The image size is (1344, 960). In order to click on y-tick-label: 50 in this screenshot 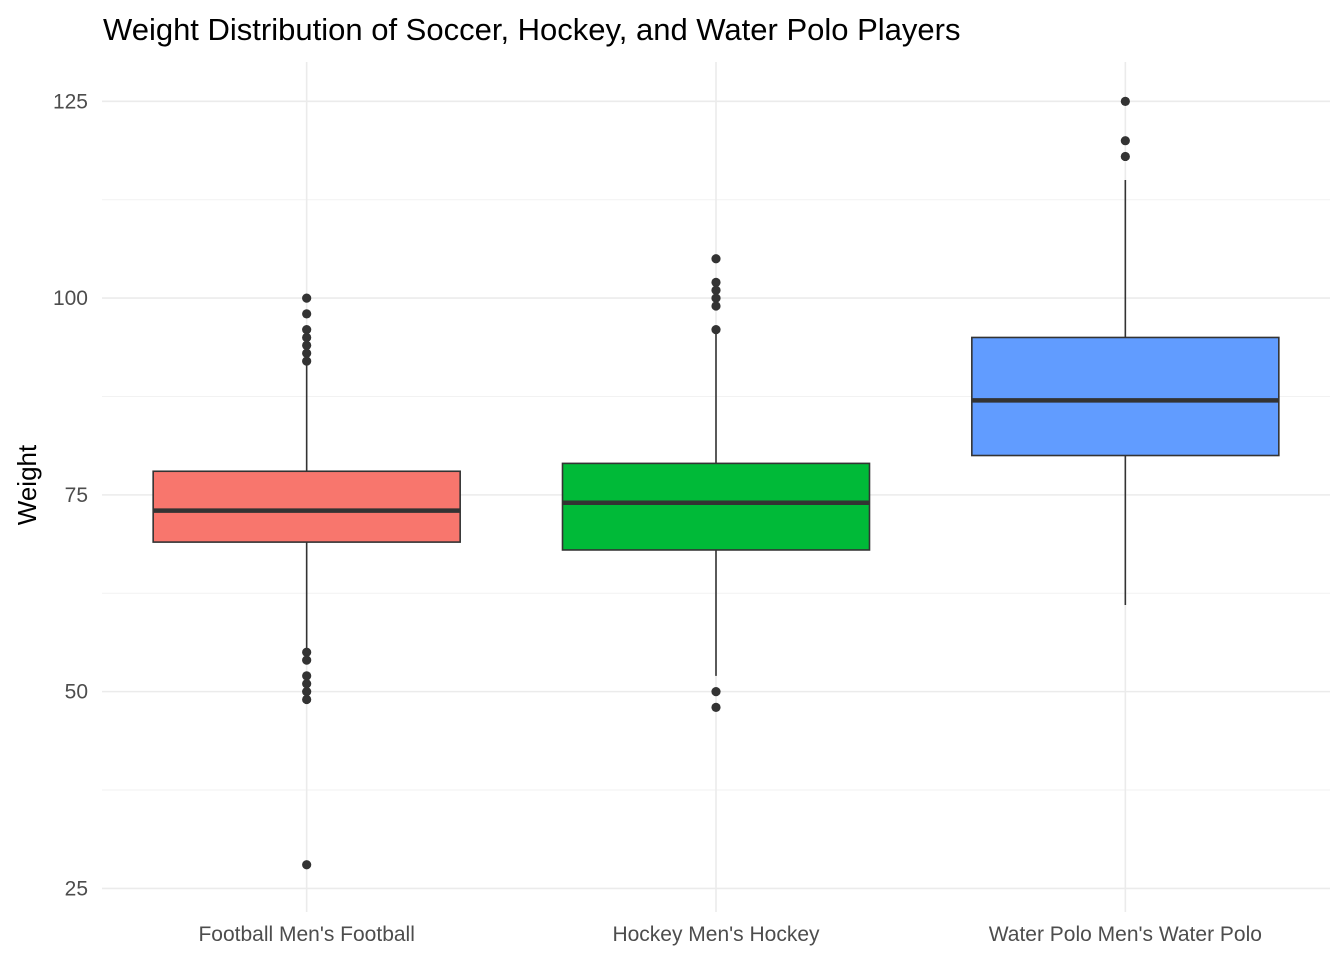, I will do `click(76, 692)`.